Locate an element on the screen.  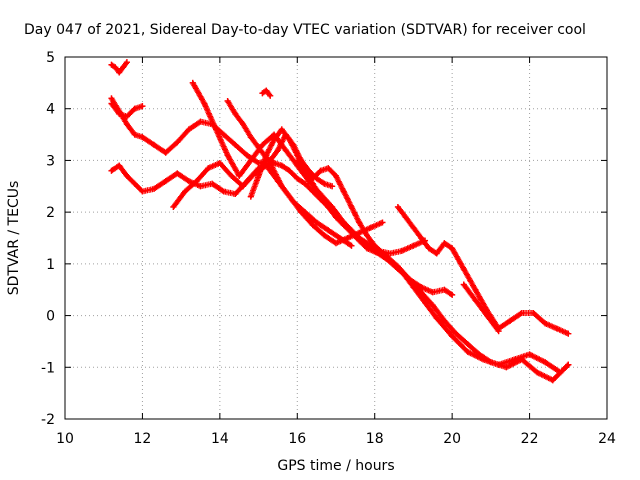
x-tick-label: 14 is located at coordinates (220, 439).